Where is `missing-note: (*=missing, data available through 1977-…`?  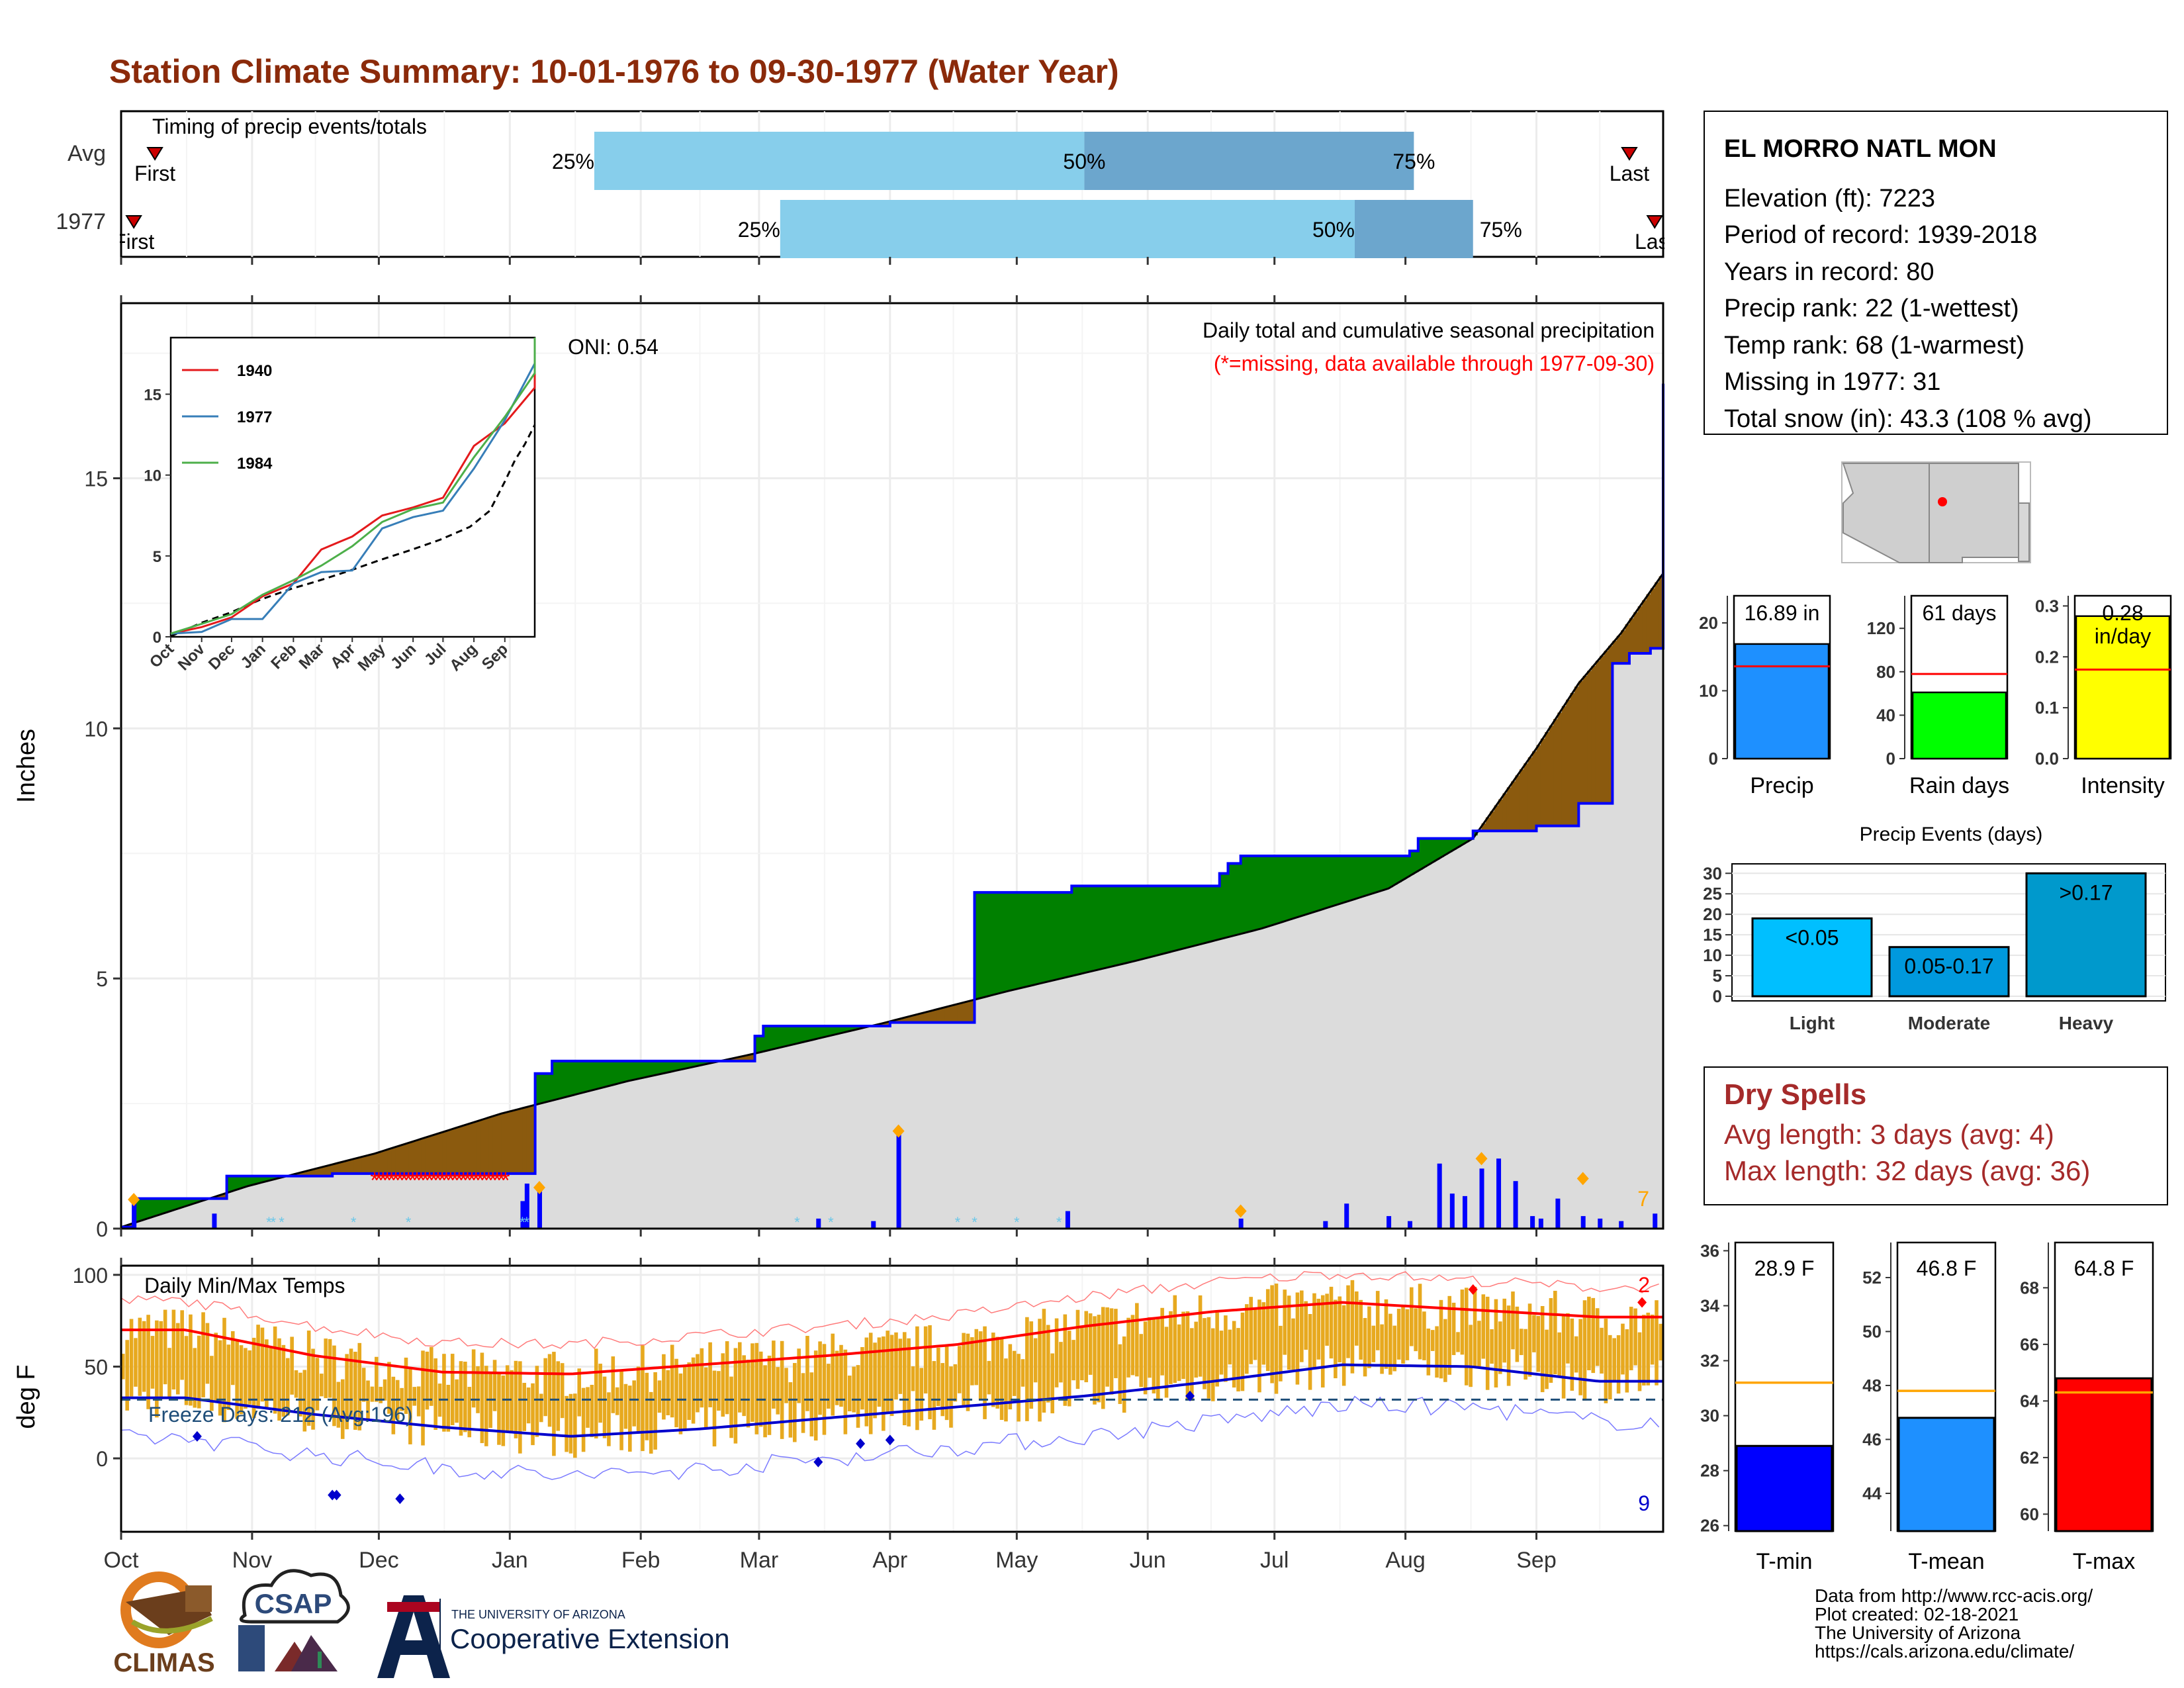 missing-note: (*=missing, data available through 1977-… is located at coordinates (1434, 363).